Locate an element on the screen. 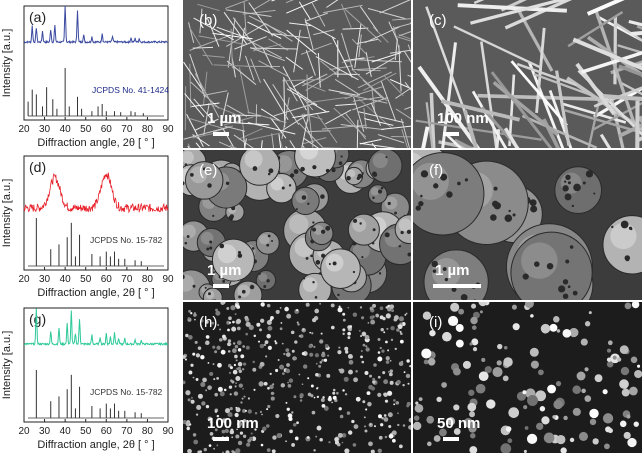 This screenshot has height=453, width=642. sem-micrograph: (h) 100 nm is located at coordinates (297, 377).